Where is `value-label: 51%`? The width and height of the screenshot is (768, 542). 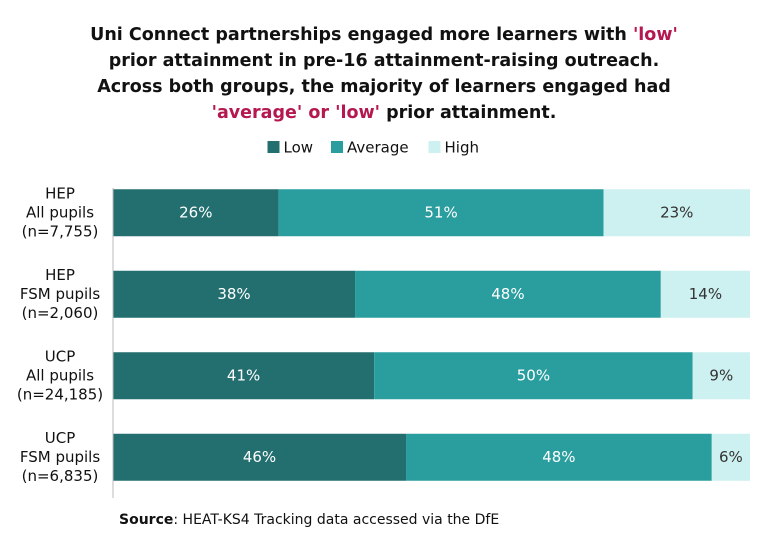
value-label: 51% is located at coordinates (440, 212).